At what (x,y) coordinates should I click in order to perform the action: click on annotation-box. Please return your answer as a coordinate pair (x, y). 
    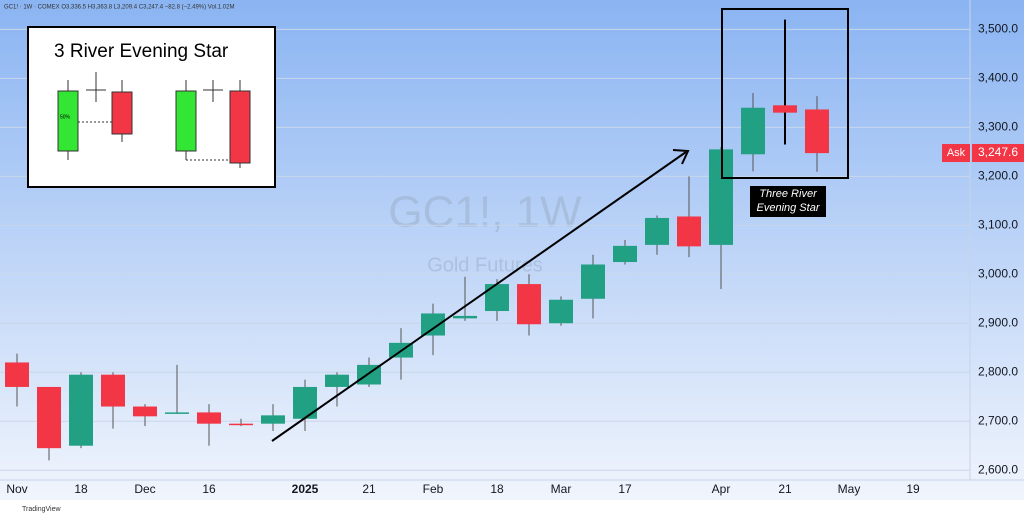
    Looking at the image, I should click on (788, 201).